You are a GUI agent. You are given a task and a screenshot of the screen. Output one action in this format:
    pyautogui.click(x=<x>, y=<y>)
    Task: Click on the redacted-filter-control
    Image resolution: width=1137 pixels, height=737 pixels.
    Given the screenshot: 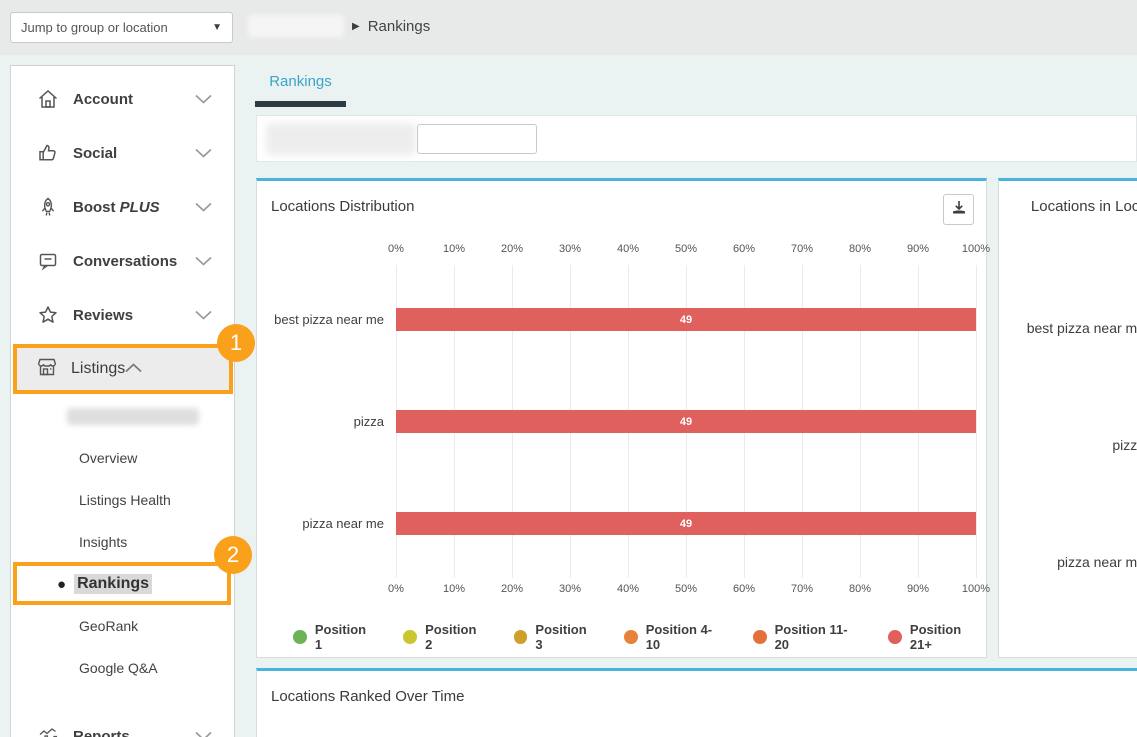 What is the action you would take?
    pyautogui.click(x=341, y=139)
    